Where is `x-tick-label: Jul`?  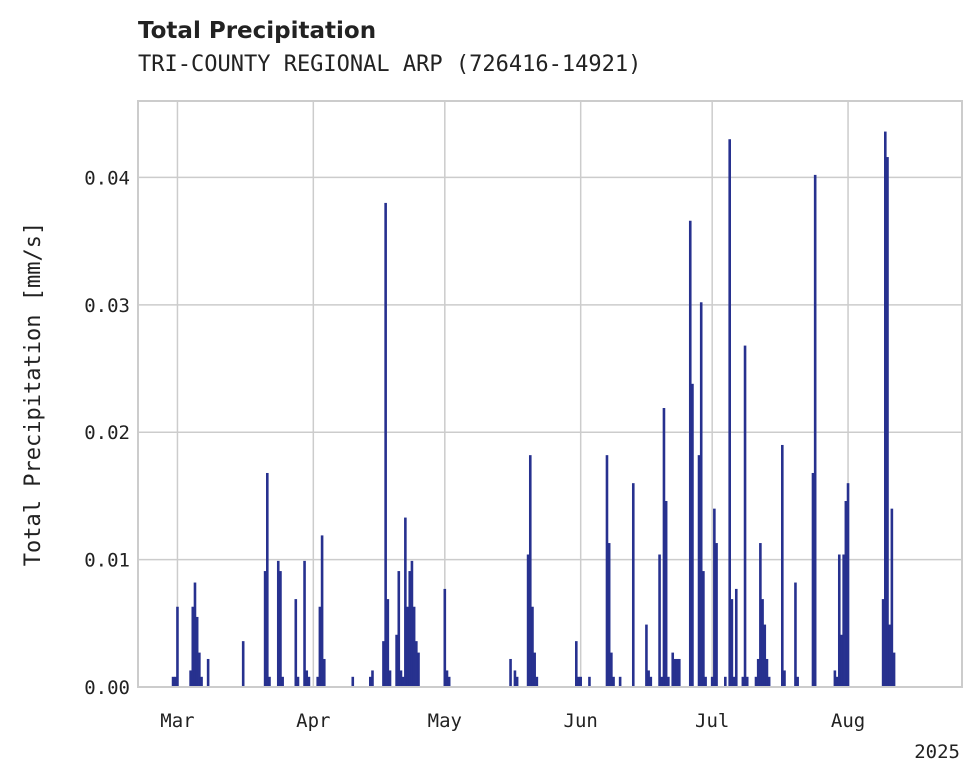
x-tick-label: Jul is located at coordinates (712, 721).